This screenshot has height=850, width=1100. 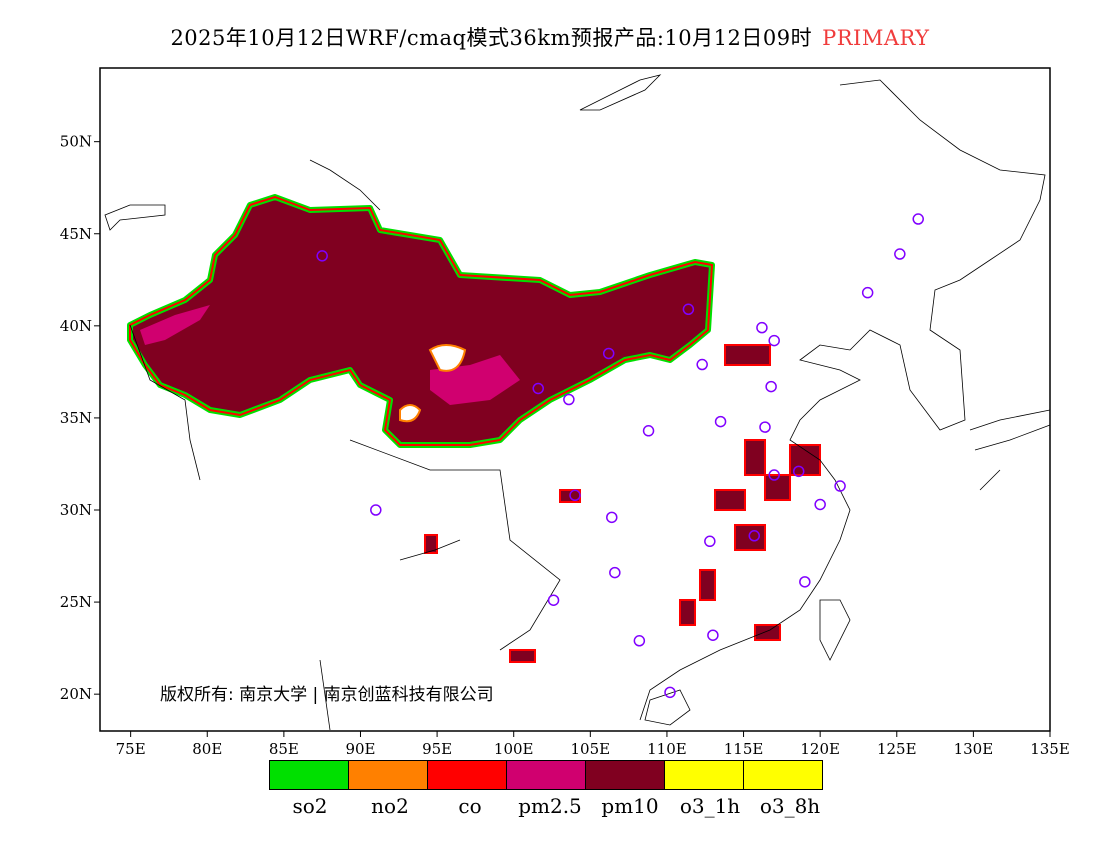 I want to click on legend-swatch-o3-1h, so click(x=704, y=775).